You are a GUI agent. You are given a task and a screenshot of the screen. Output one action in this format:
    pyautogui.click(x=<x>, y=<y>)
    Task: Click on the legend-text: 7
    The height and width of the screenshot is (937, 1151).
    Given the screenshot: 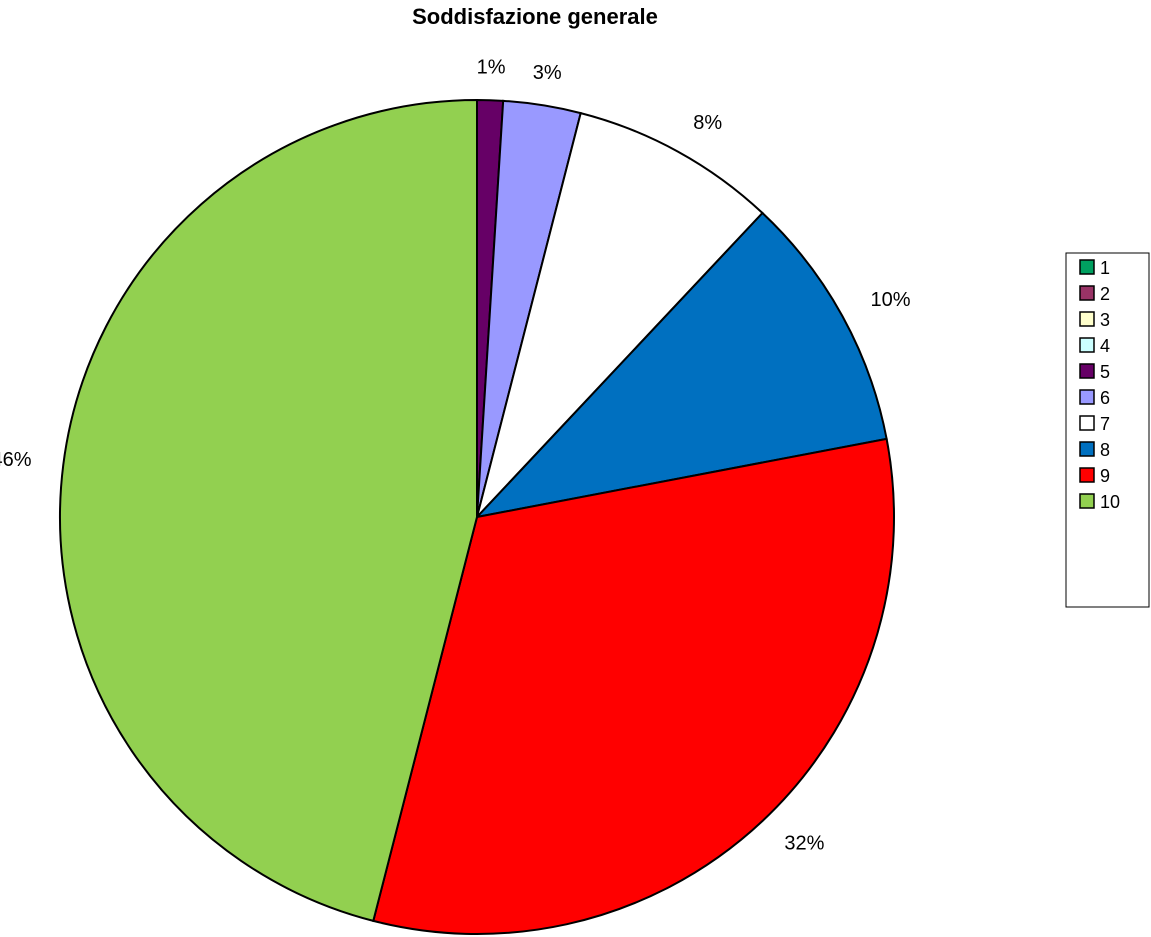 What is the action you would take?
    pyautogui.click(x=1105, y=424)
    